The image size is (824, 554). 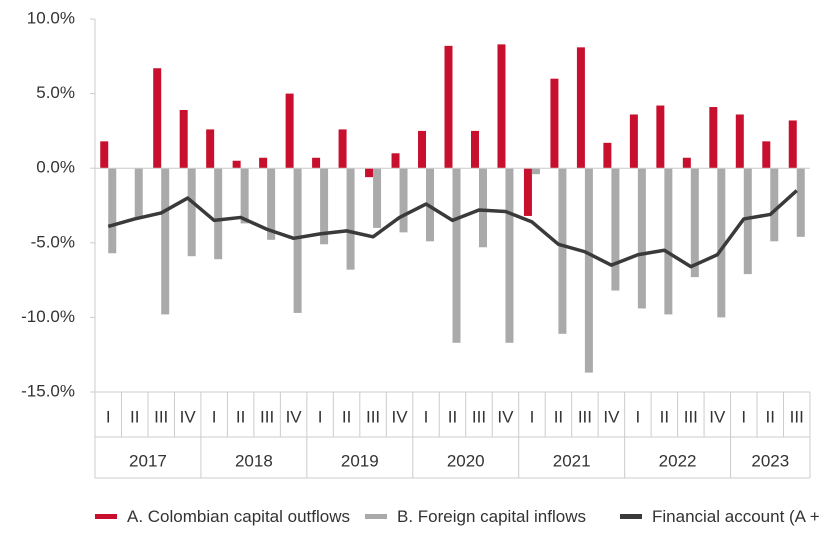 I want to click on year-label: 2020, so click(x=466, y=460).